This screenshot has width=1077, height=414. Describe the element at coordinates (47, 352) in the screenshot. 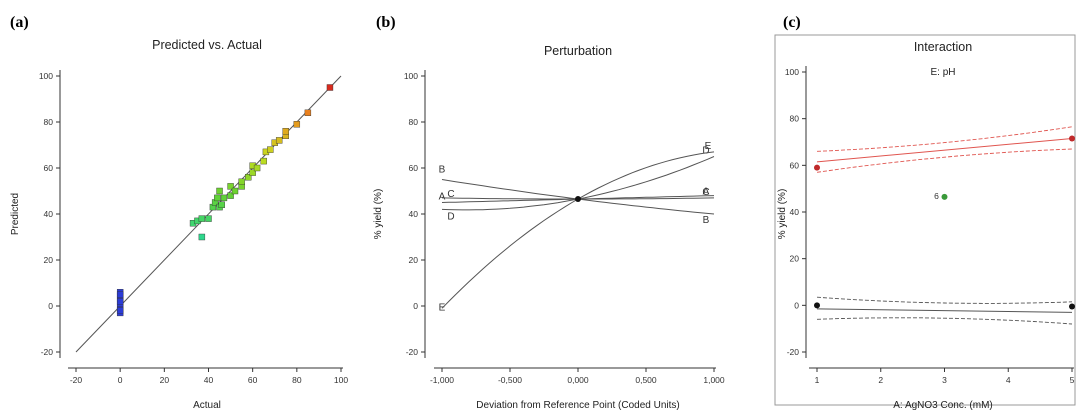

I see `chart-a-y-tick-label: -20` at that location.